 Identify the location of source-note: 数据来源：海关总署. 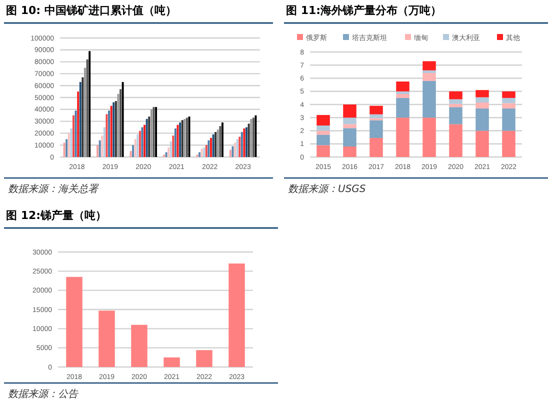
(53, 189).